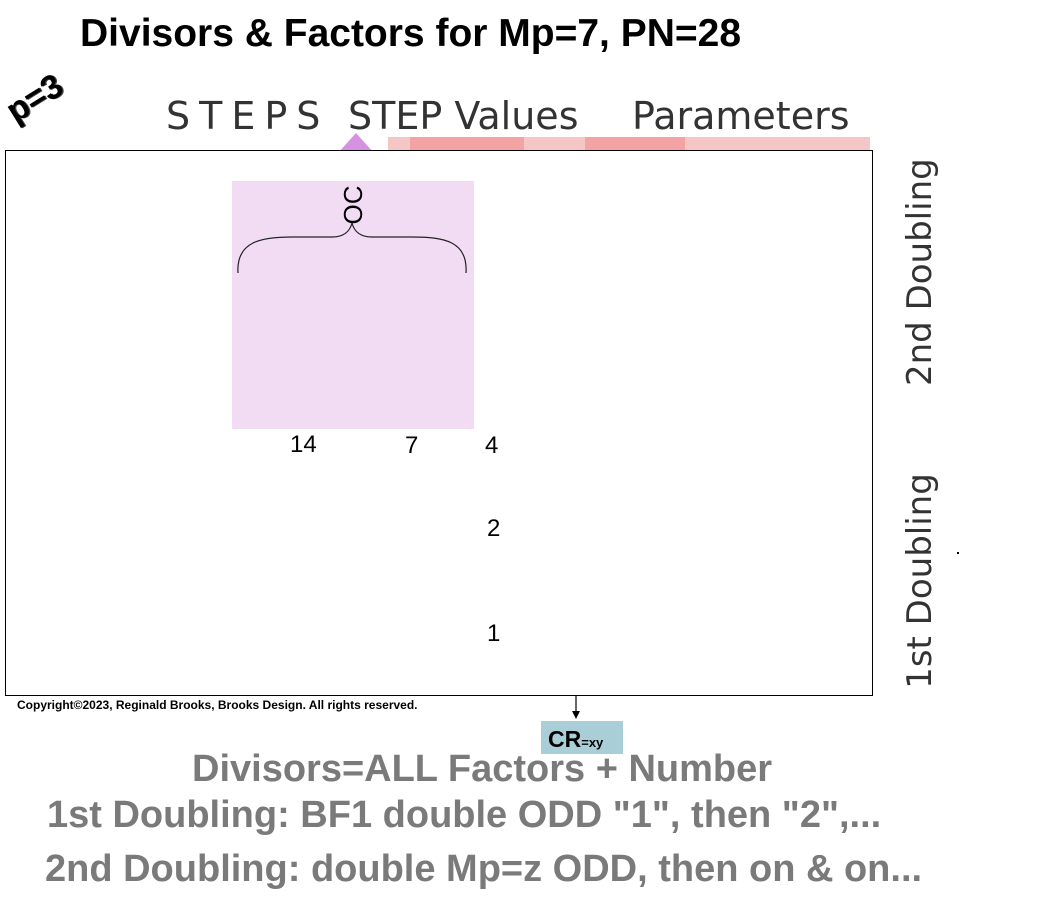 The height and width of the screenshot is (898, 1050). What do you see at coordinates (35, 98) in the screenshot?
I see `prime-label: p=3` at bounding box center [35, 98].